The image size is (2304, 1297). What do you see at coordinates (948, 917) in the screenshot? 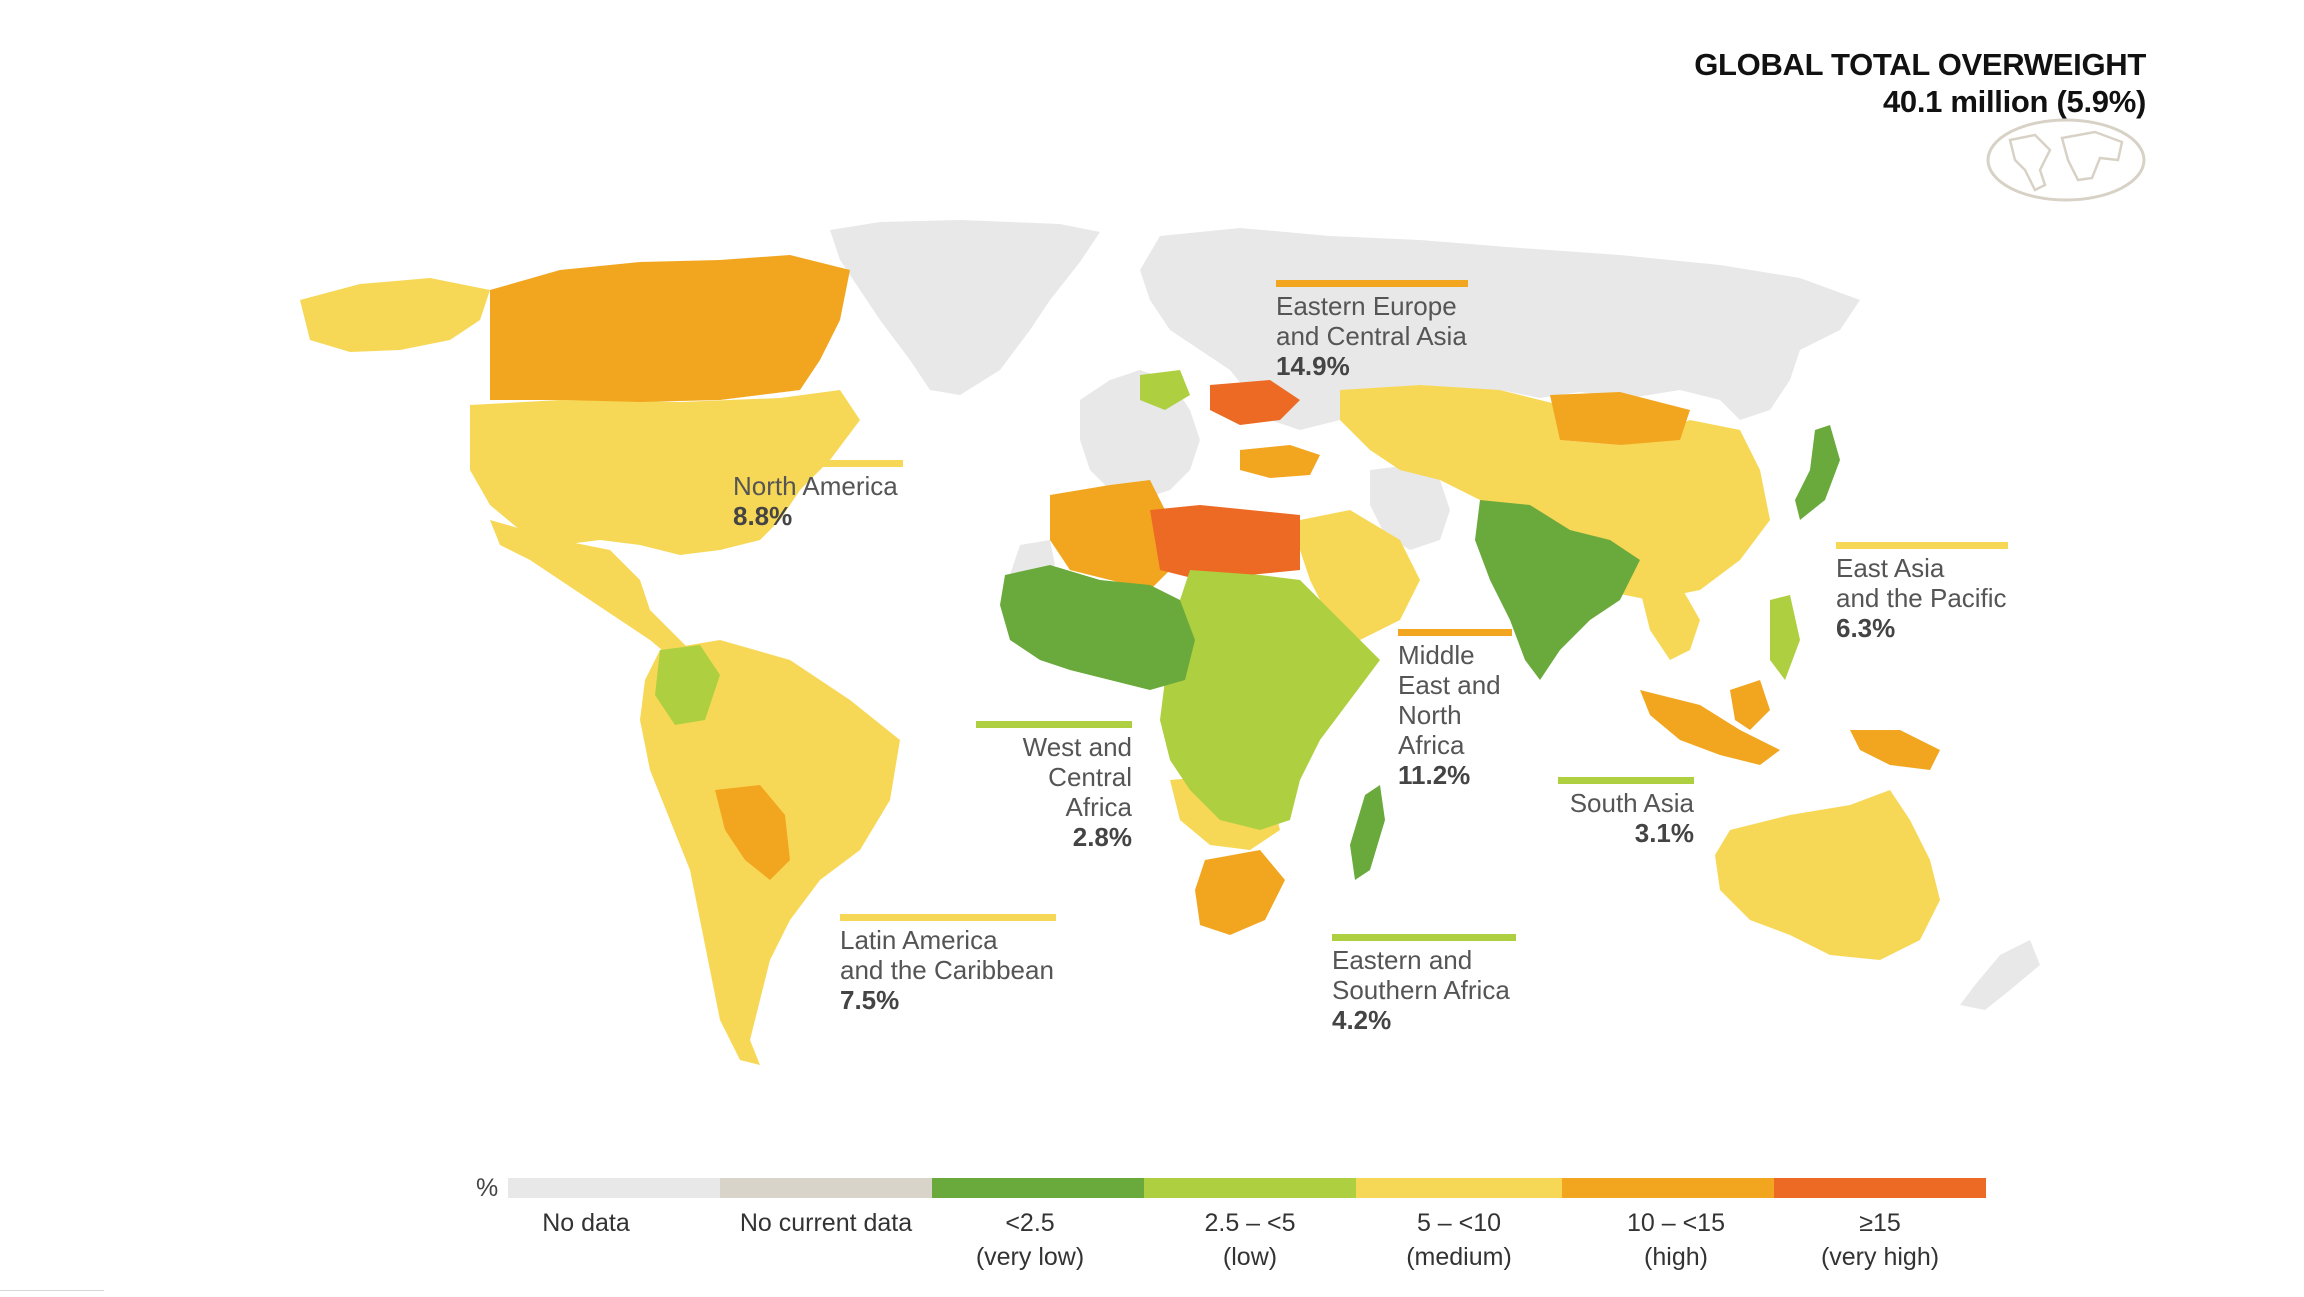
I see `bar-latin-america` at bounding box center [948, 917].